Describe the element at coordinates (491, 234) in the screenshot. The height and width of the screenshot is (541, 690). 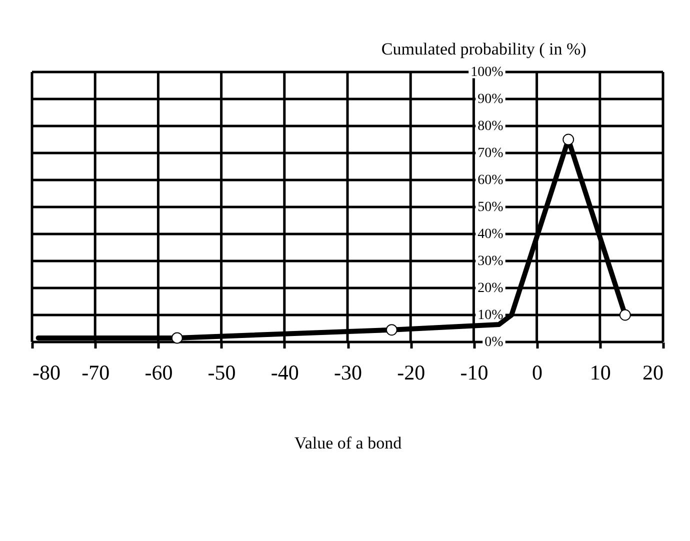
I see `y-tick-label: 40%` at that location.